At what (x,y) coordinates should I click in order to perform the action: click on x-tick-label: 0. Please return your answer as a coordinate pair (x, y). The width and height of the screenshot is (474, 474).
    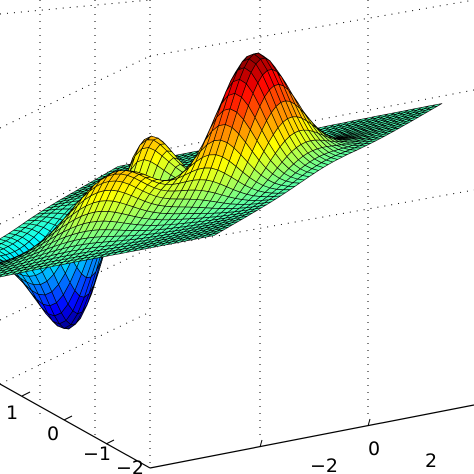
    Looking at the image, I should click on (53, 434).